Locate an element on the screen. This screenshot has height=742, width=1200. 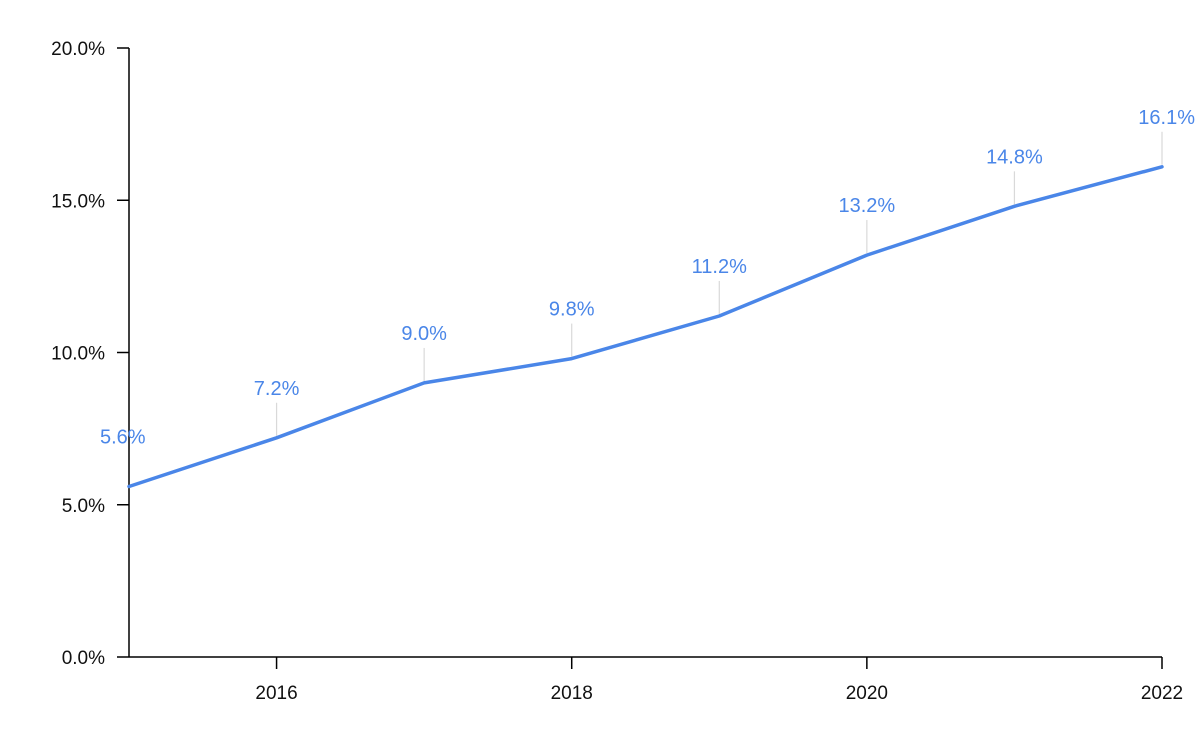
data-label: 14.8% is located at coordinates (1014, 157).